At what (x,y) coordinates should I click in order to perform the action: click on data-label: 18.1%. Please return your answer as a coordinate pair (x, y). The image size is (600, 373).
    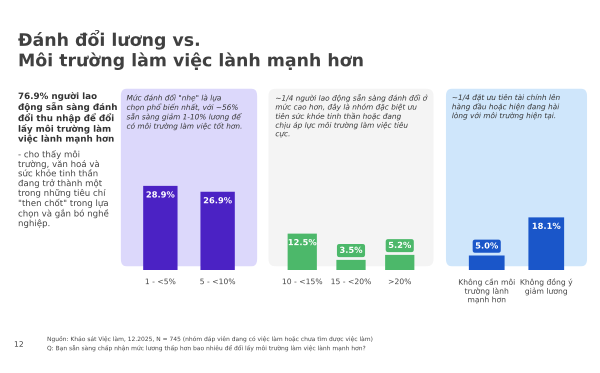
    Looking at the image, I should click on (546, 225).